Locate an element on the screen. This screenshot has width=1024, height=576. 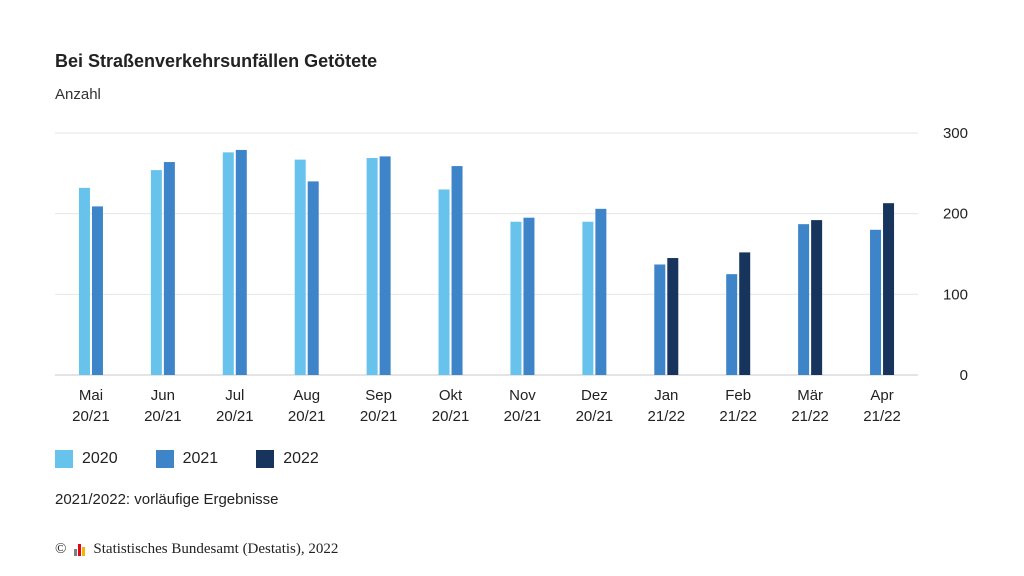
x-tick-label-2-0: Jul is located at coordinates (234, 395).